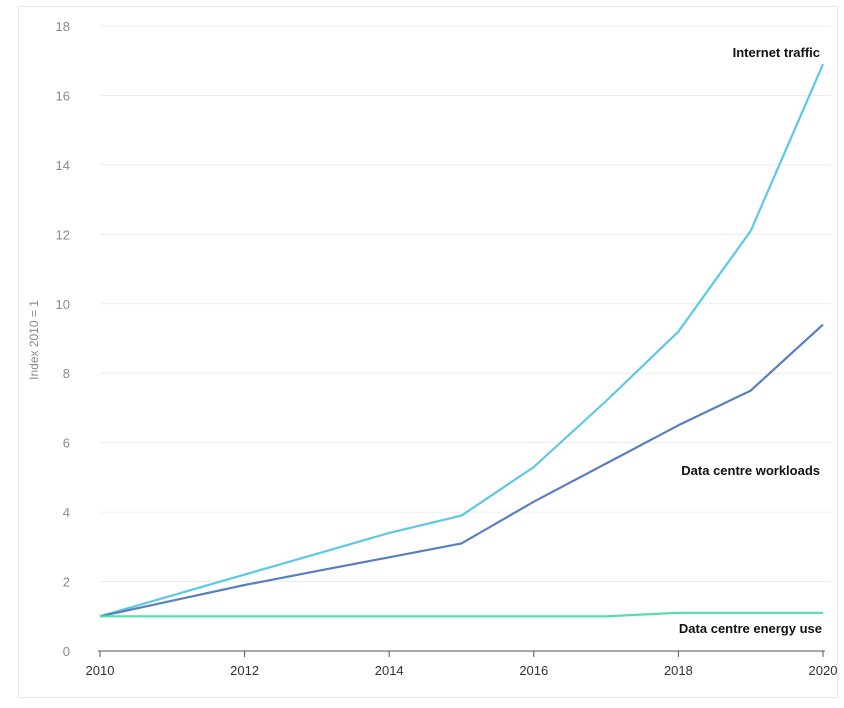  I want to click on y-tick-label-2: 2, so click(66, 582).